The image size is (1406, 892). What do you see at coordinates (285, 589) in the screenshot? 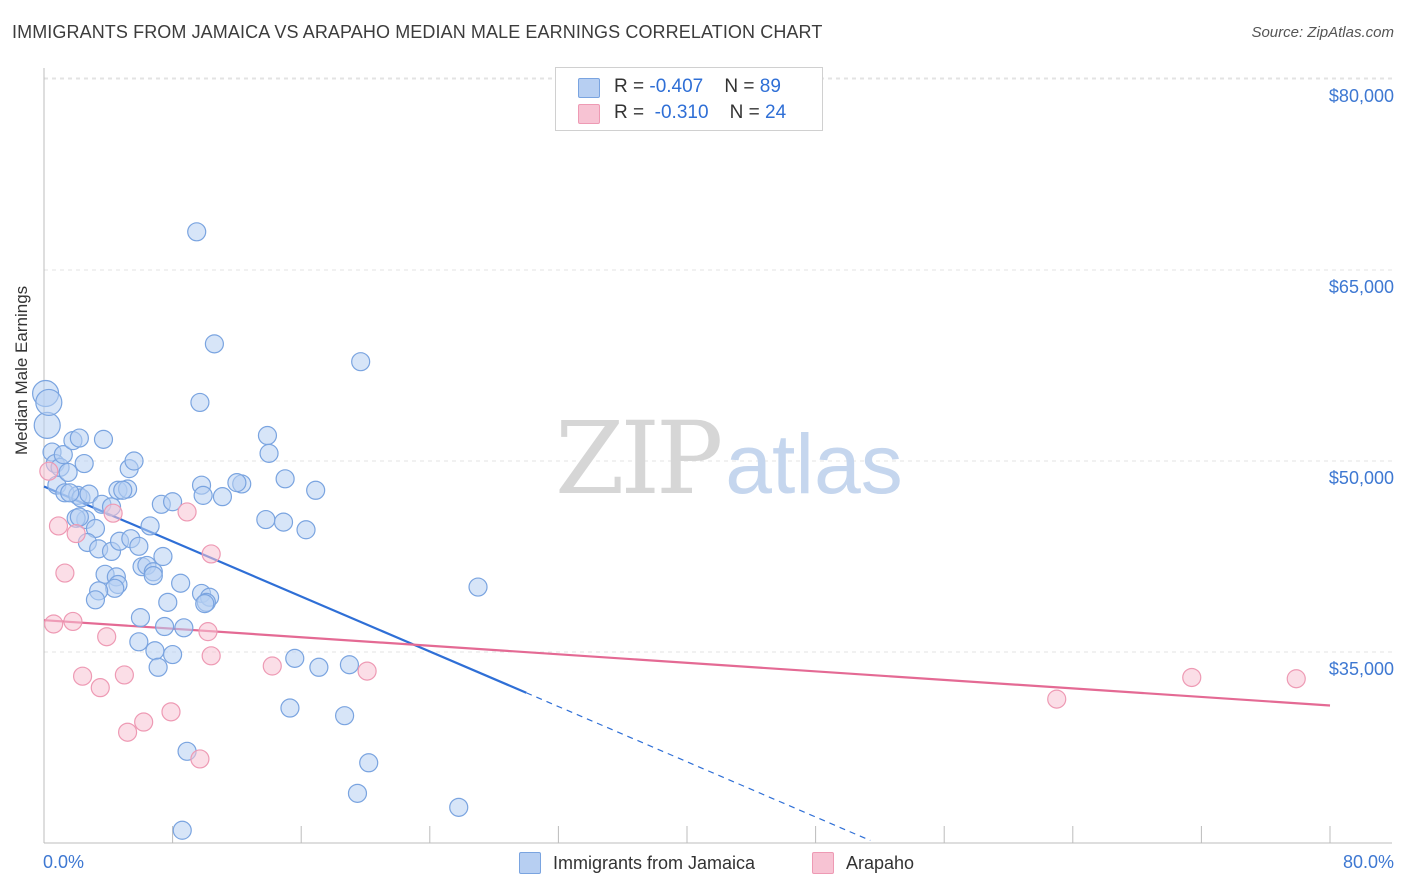
I see `trendline-jamaica` at bounding box center [285, 589].